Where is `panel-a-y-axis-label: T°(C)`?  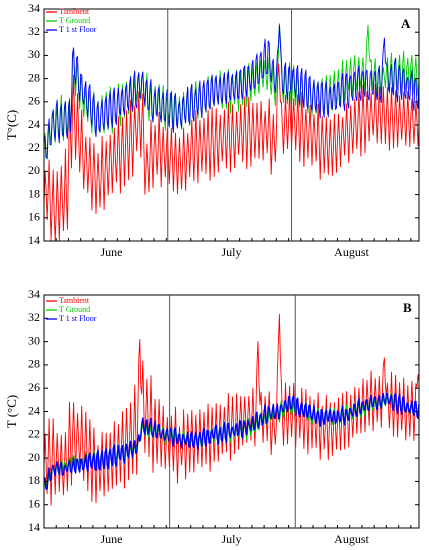 panel-a-y-axis-label: T°(C) is located at coordinates (11, 125).